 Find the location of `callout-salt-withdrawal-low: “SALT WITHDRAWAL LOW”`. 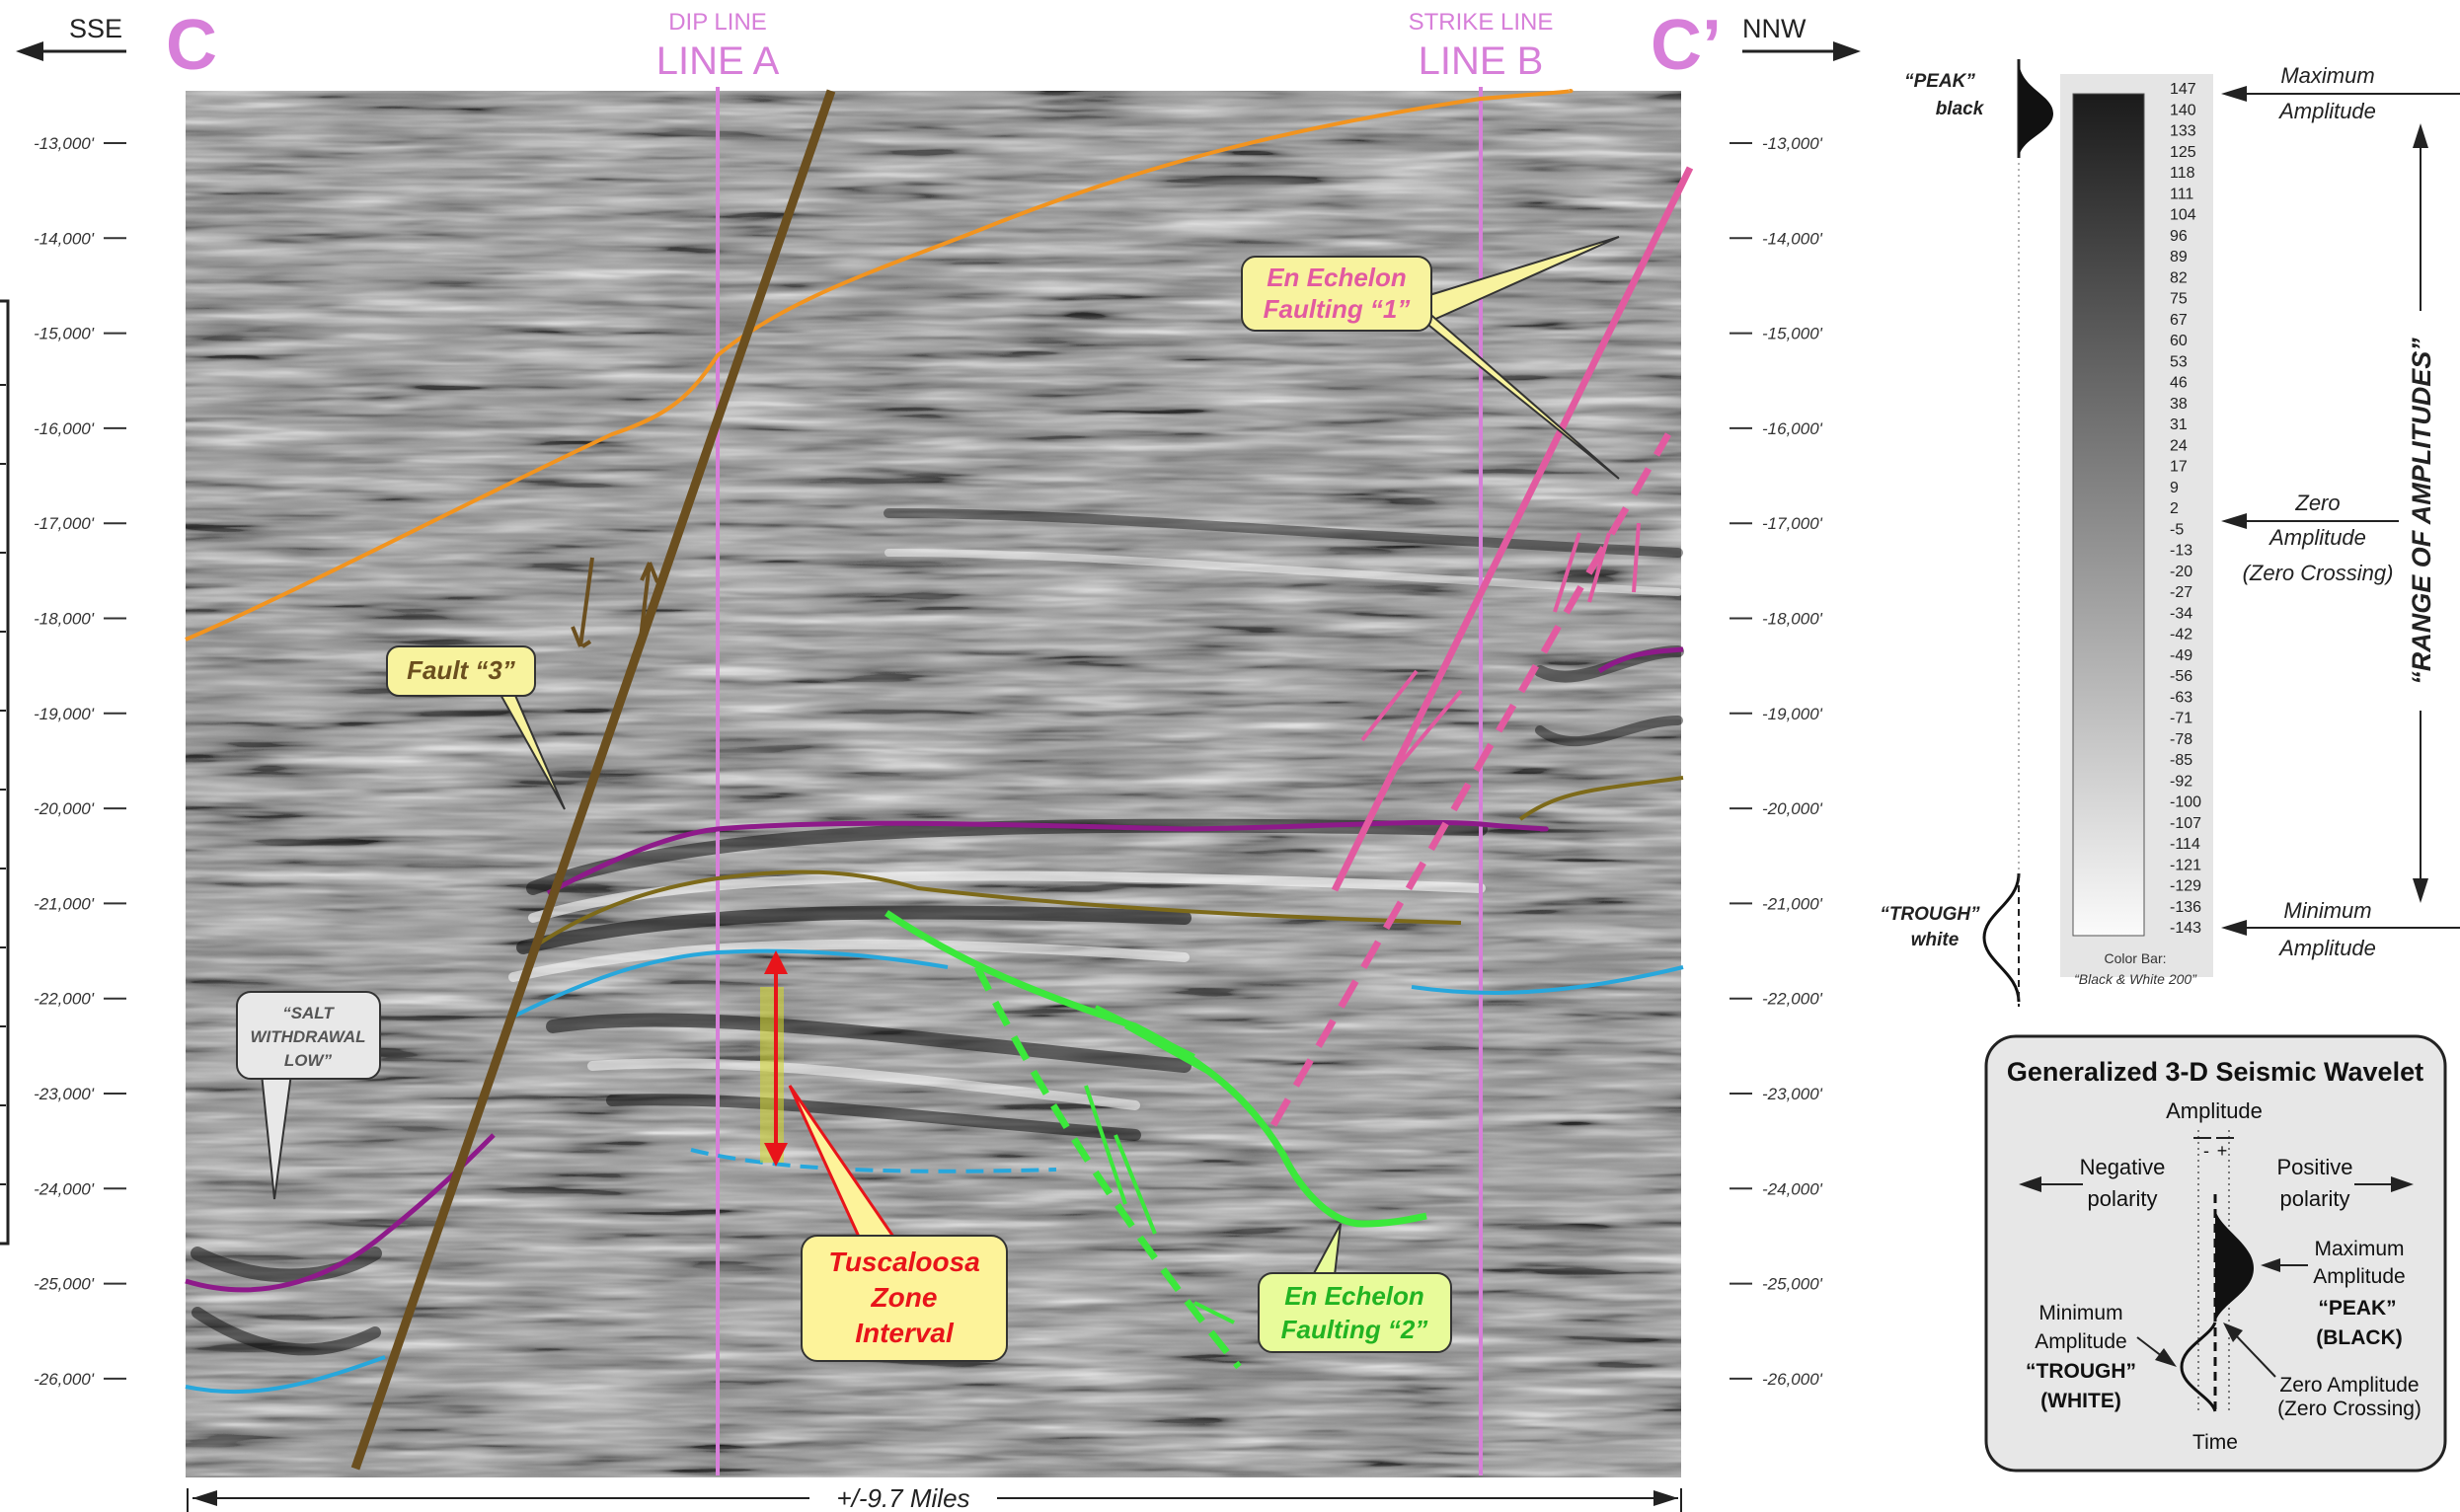

callout-salt-withdrawal-low: “SALT WITHDRAWAL LOW” is located at coordinates (308, 1096).